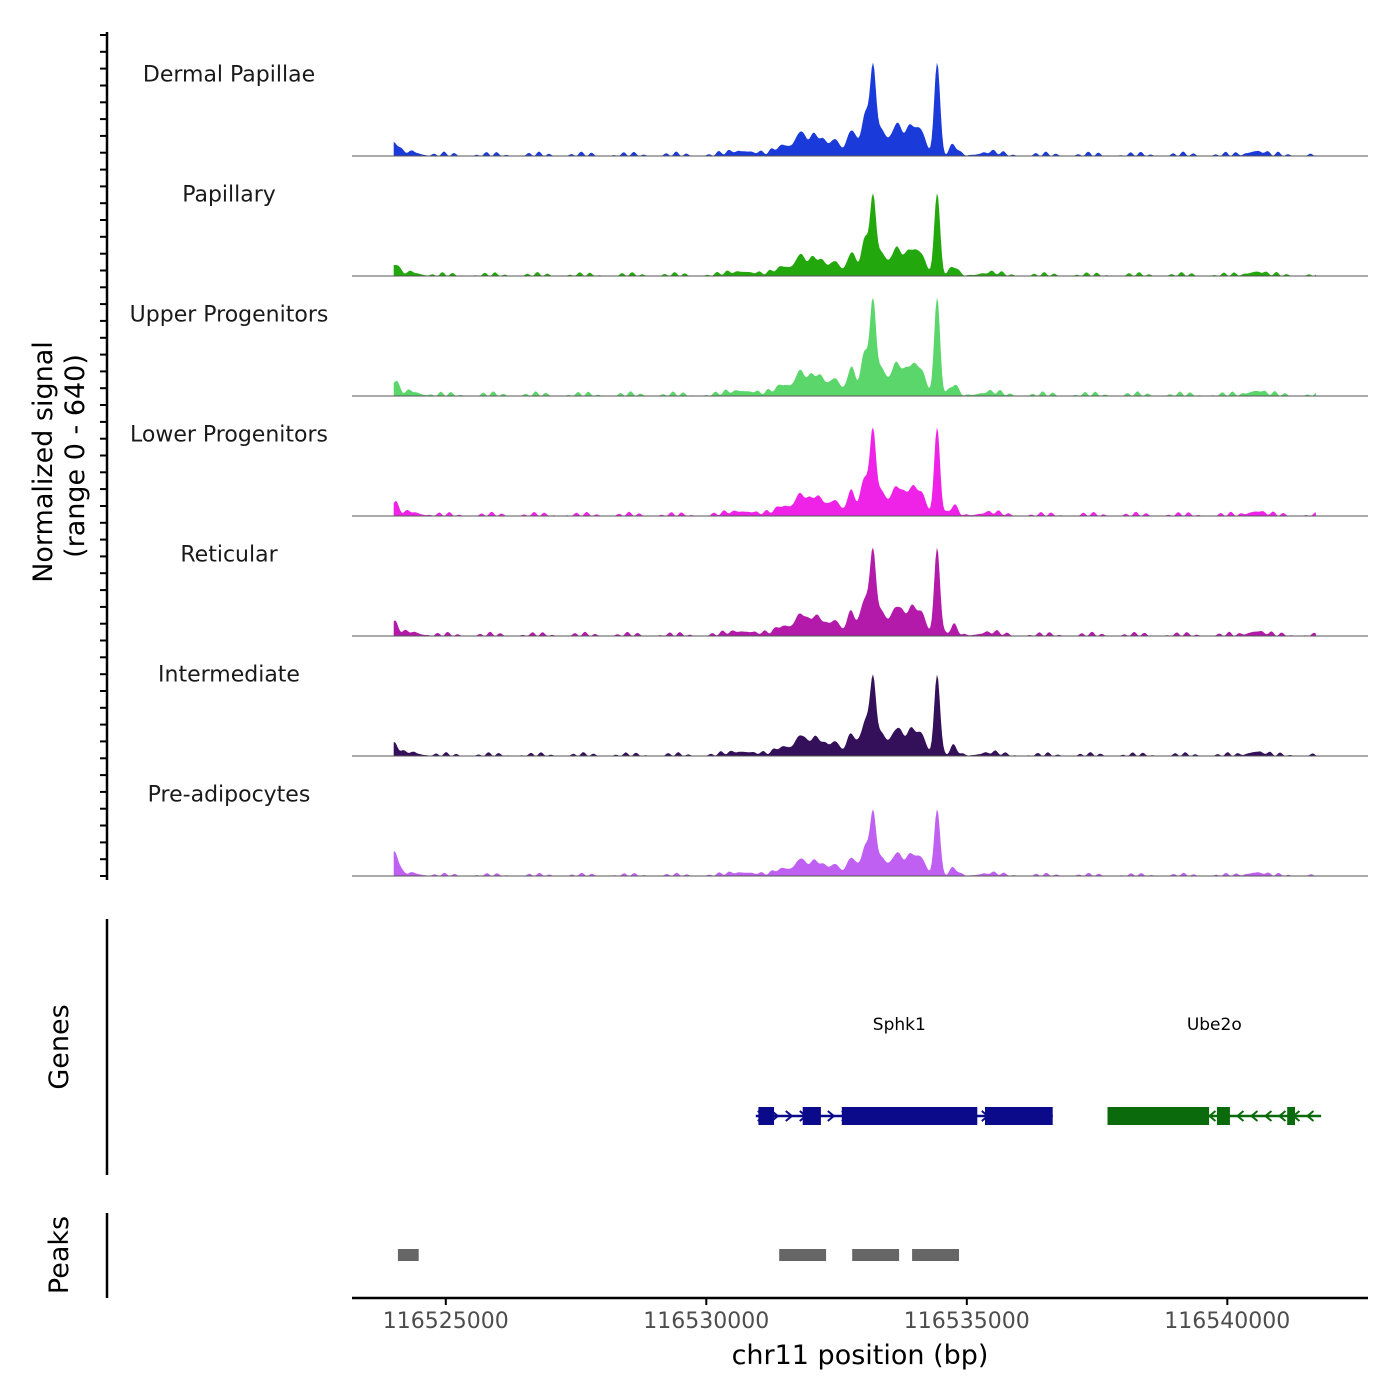  I want to click on signal-area-intermediate, so click(854, 715).